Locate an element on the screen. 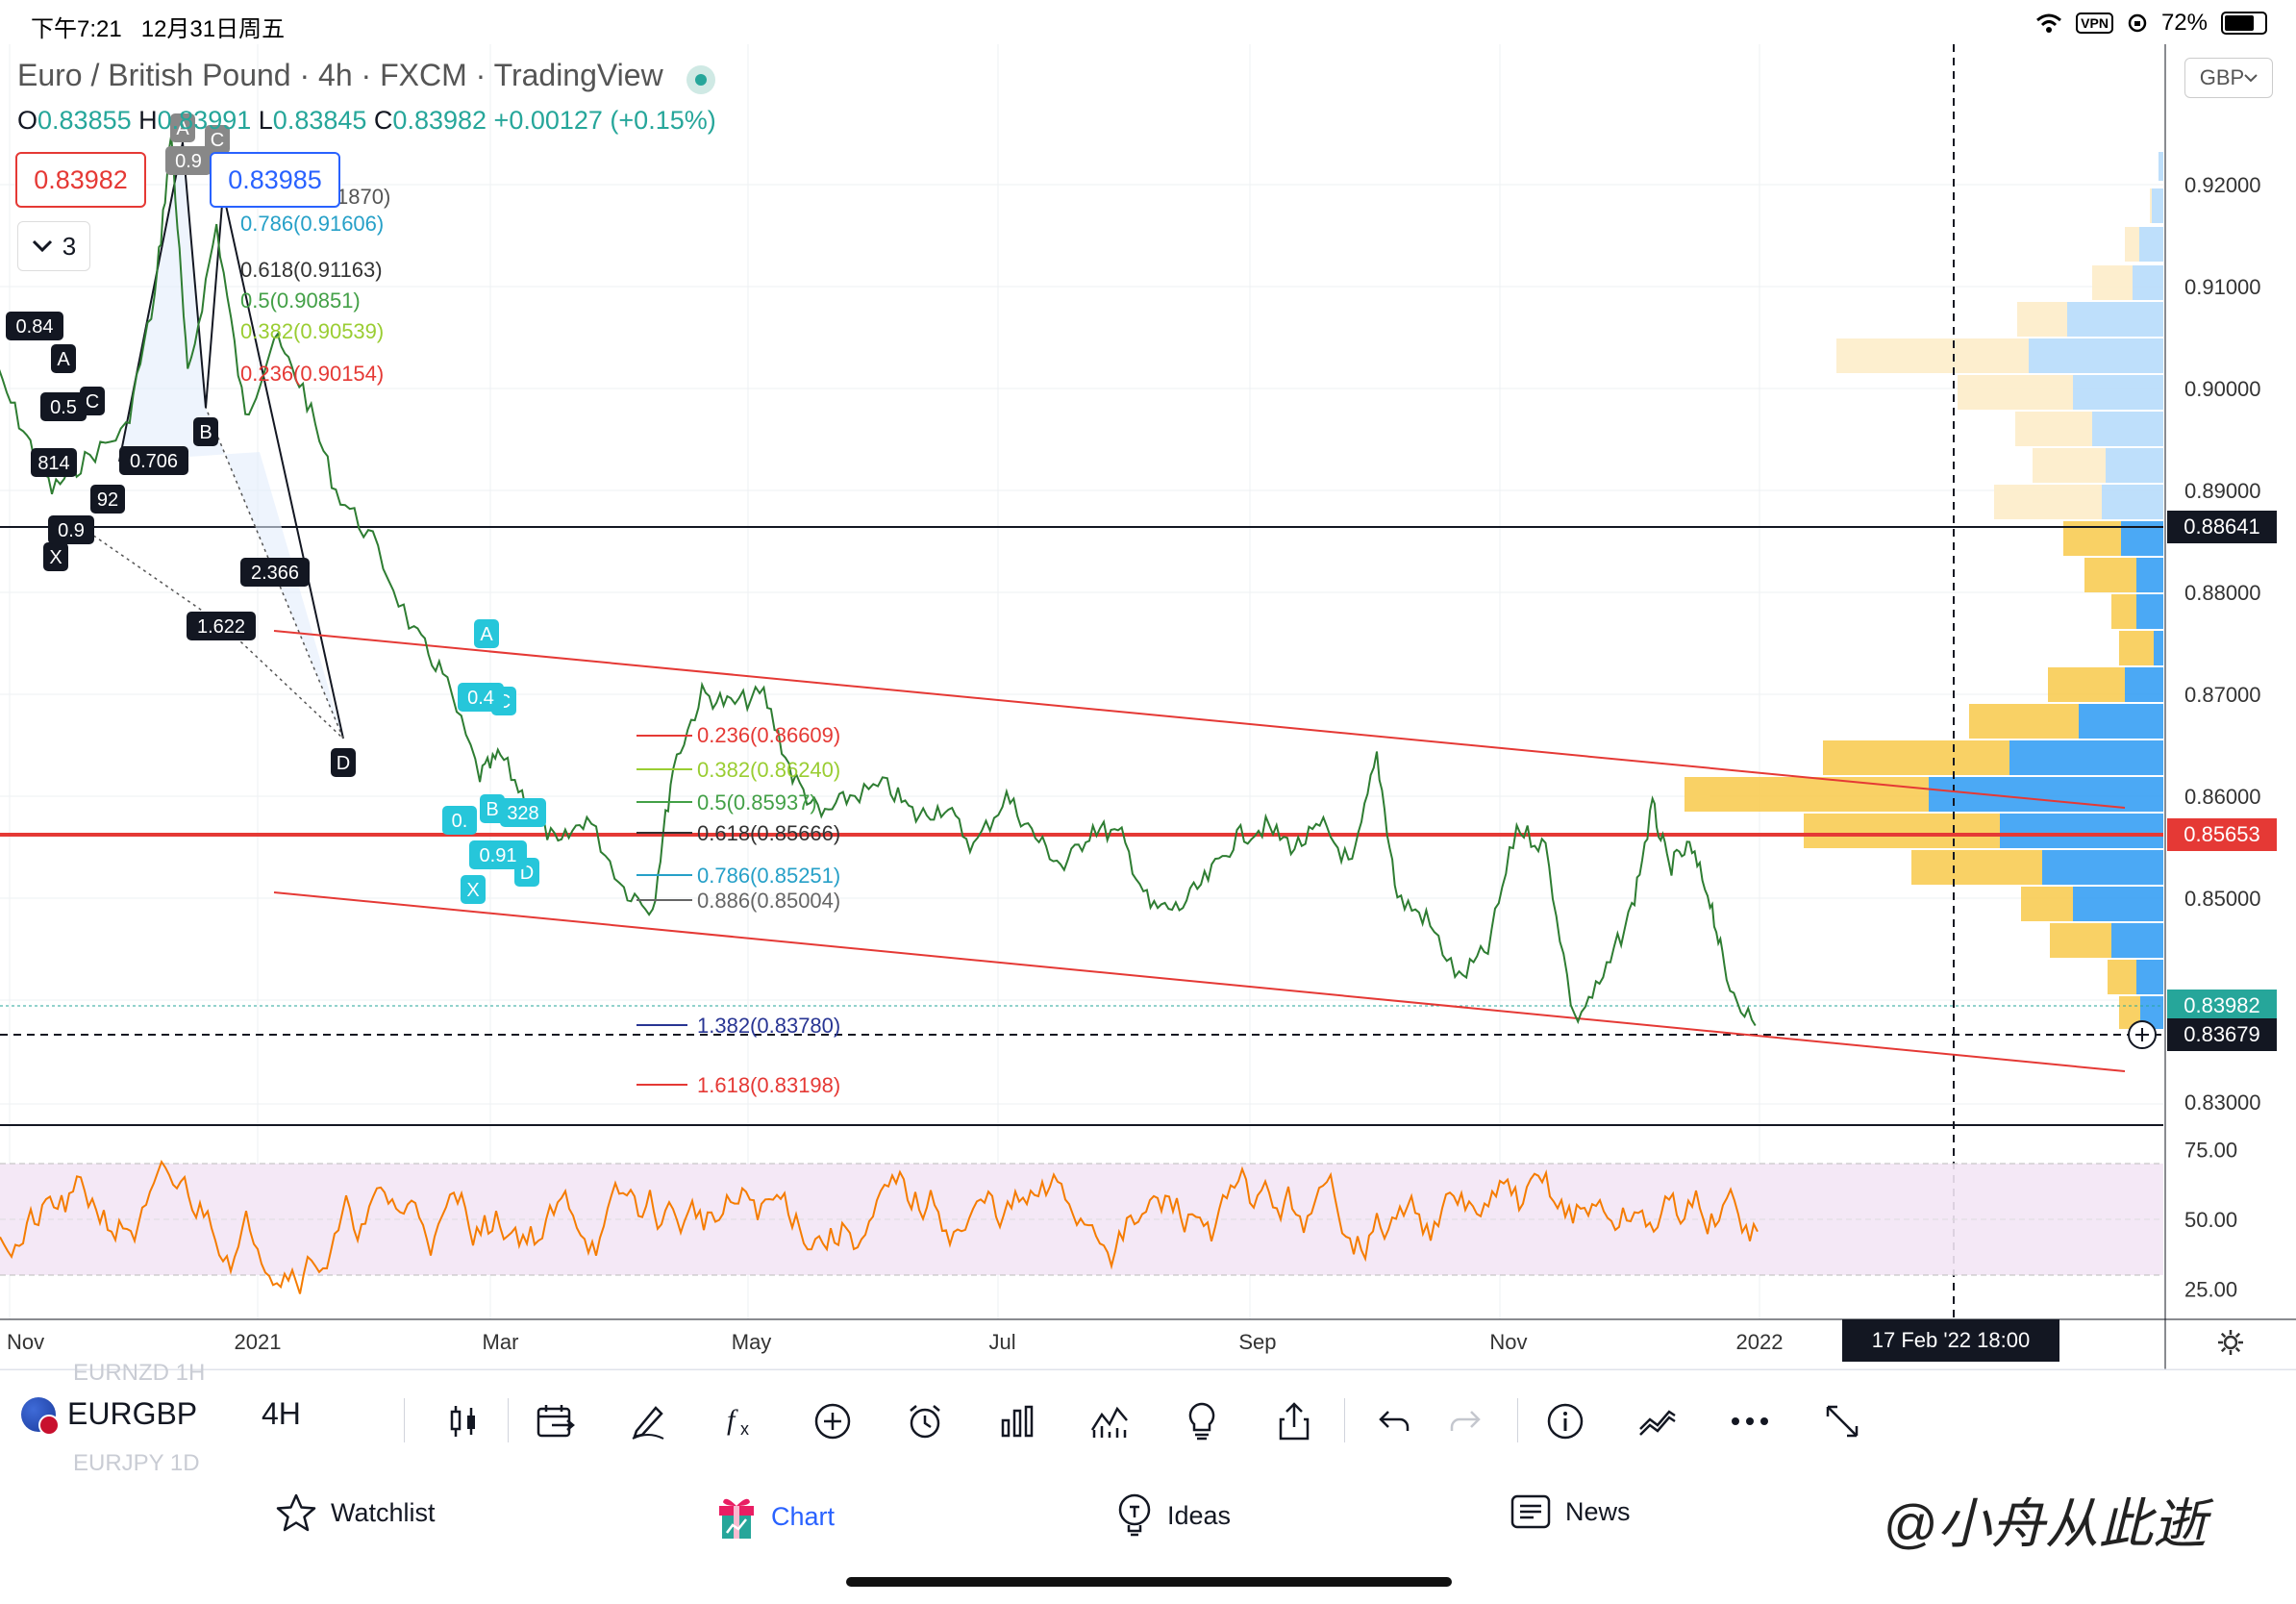 The image size is (2296, 1604). harmonic-label-cyan: 0. is located at coordinates (459, 820).